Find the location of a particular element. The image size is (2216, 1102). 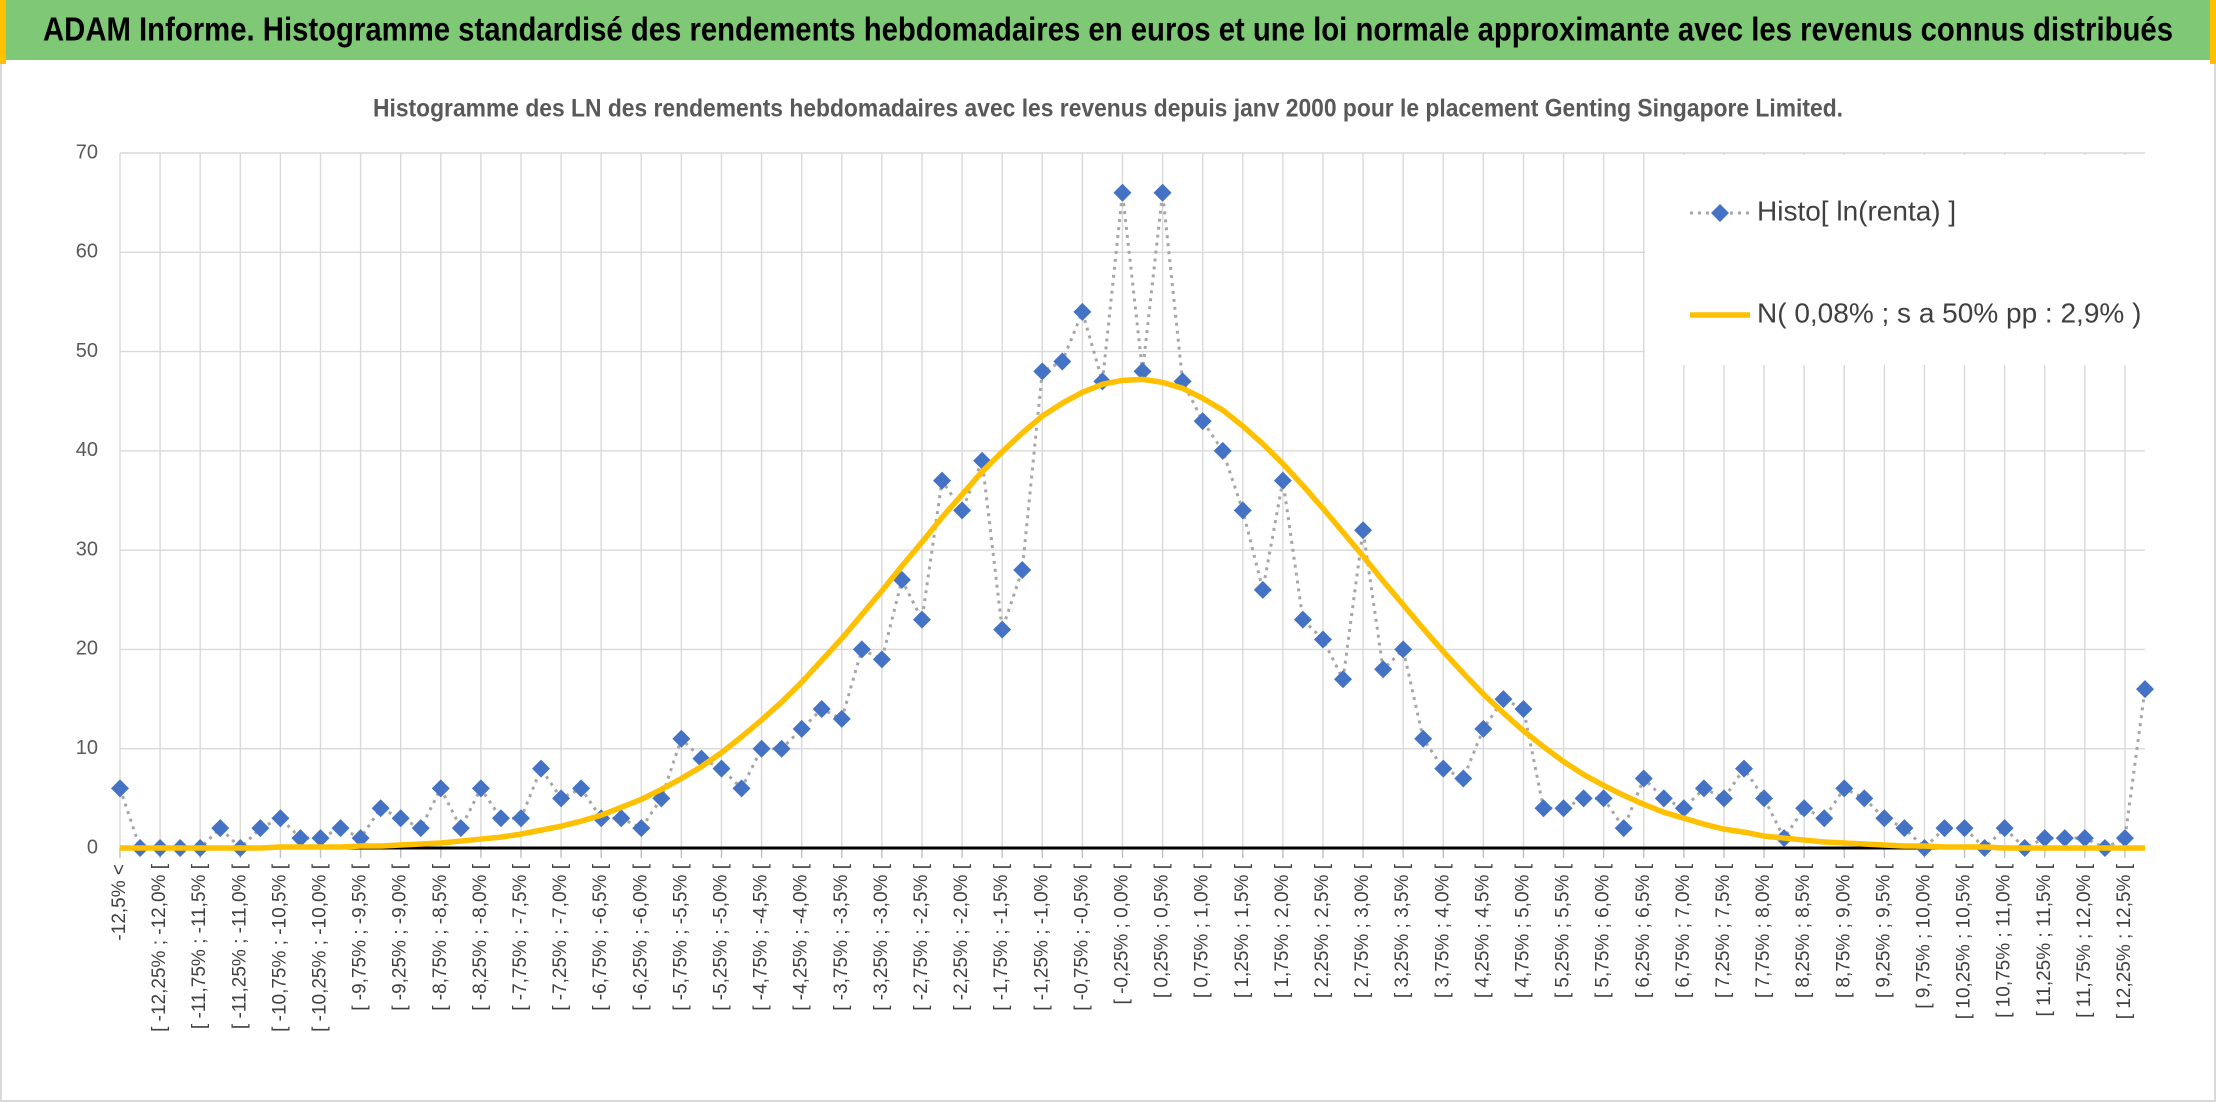

x-tick-label: [ -5,25% ; -5,0% [ is located at coordinates (721, 937).